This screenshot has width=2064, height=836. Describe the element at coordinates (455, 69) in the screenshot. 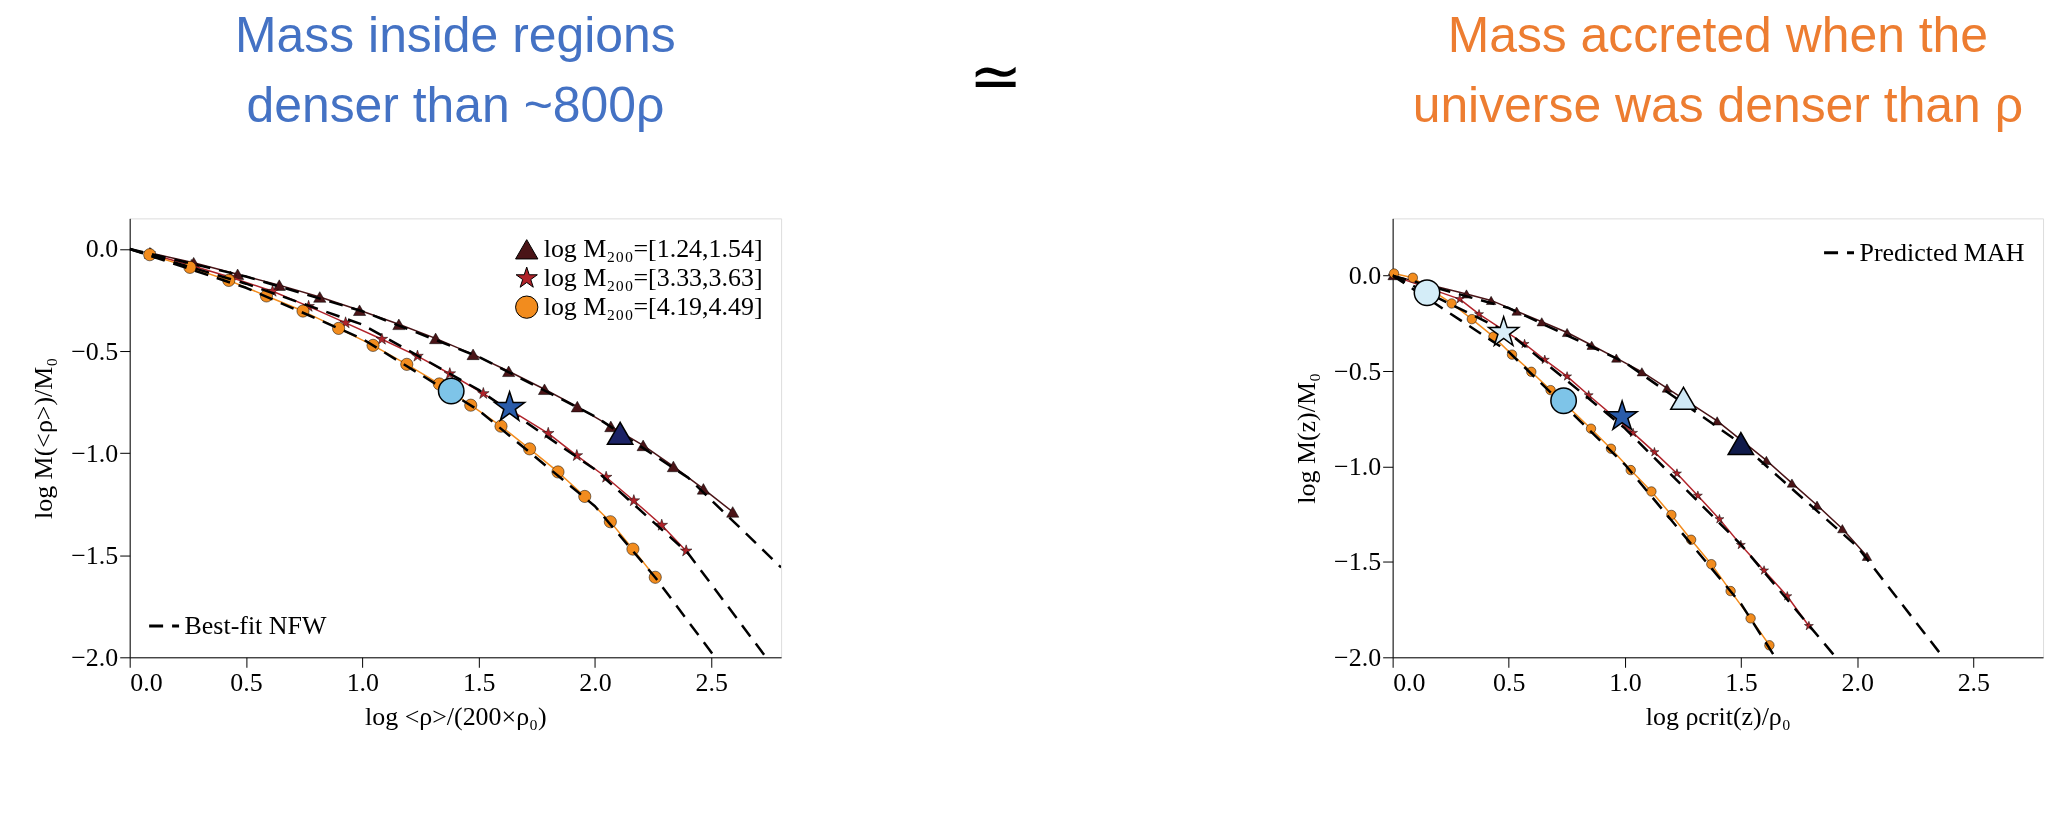

I see `chart-title: Mass inside regions denser than ~800ρ` at that location.